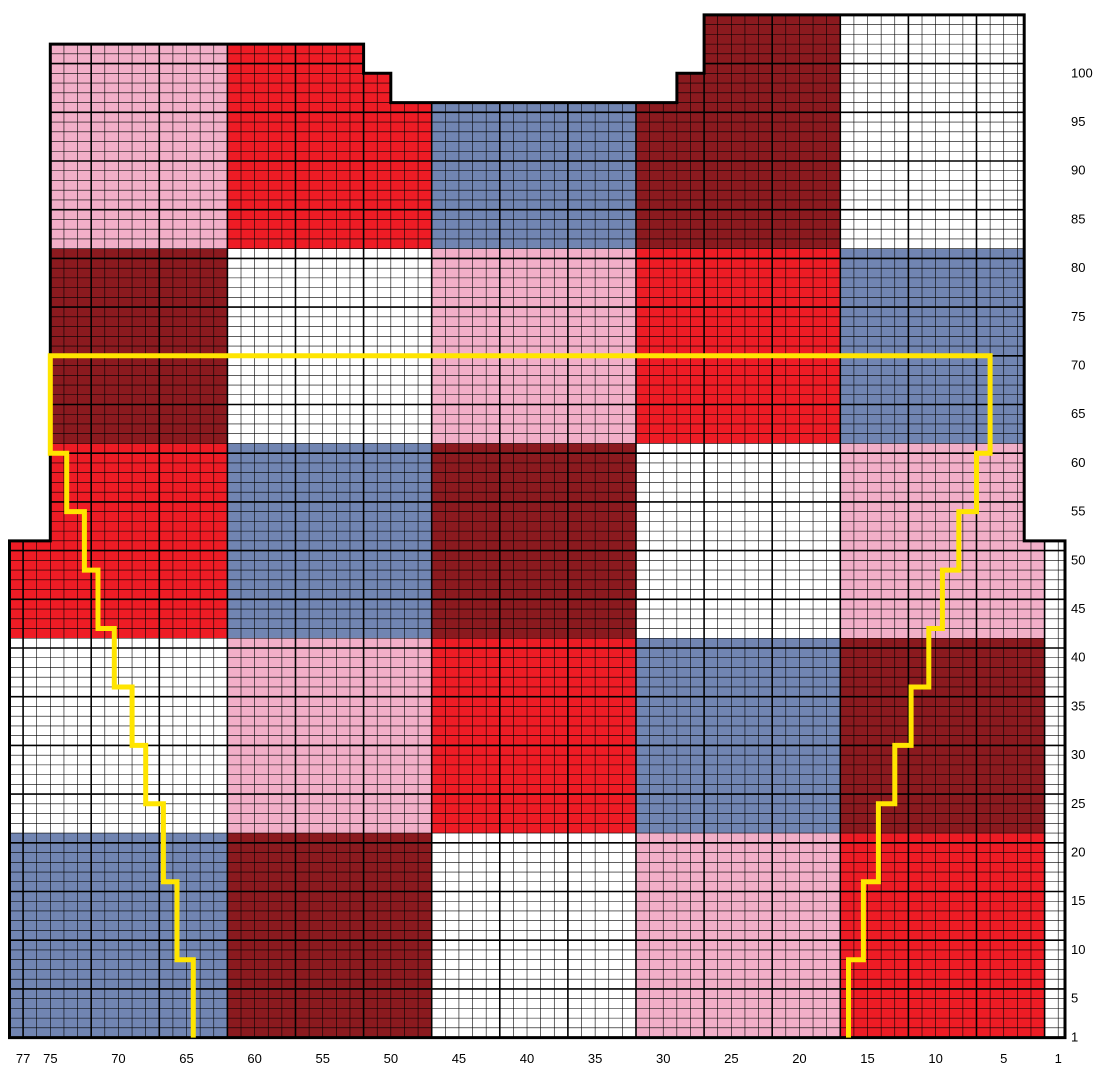 This screenshot has width=1101, height=1073. I want to click on color-block-red, so click(942, 935).